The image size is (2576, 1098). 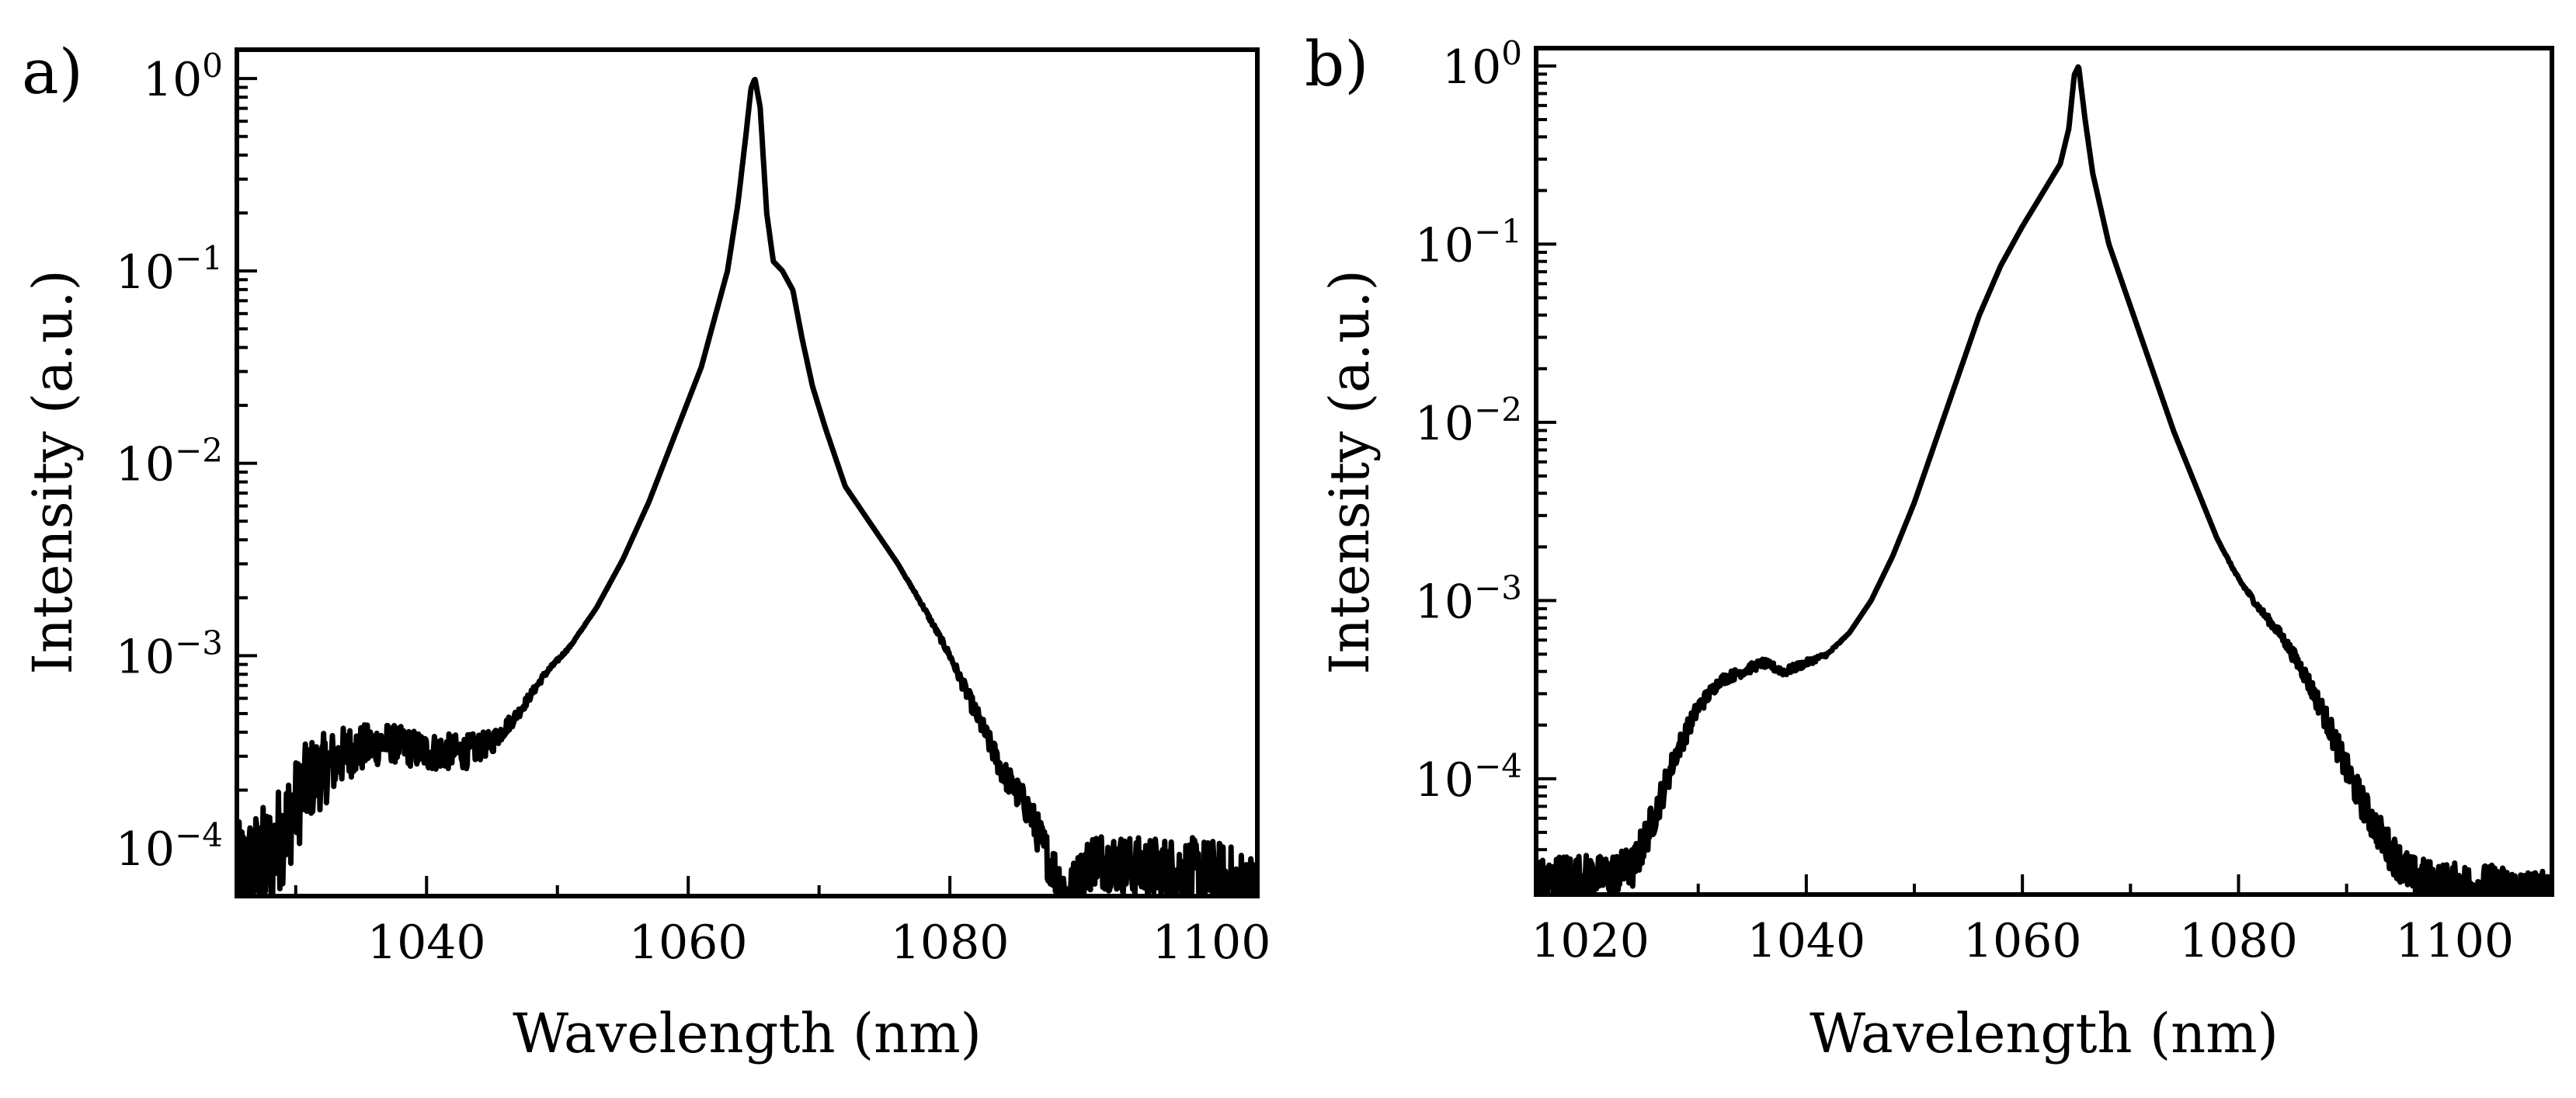 What do you see at coordinates (1590, 941) in the screenshot?
I see `x-tick-label: 1020` at bounding box center [1590, 941].